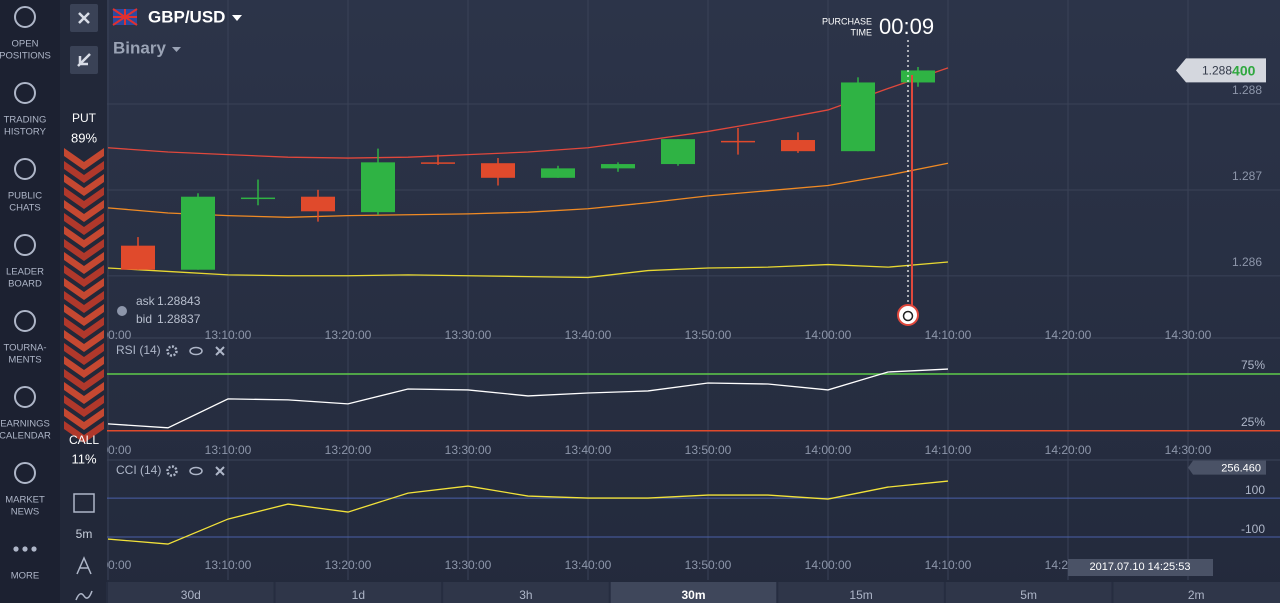 Image resolution: width=1280 pixels, height=603 pixels. Describe the element at coordinates (487, 592) in the screenshot. I see `period-button: 3h` at that location.